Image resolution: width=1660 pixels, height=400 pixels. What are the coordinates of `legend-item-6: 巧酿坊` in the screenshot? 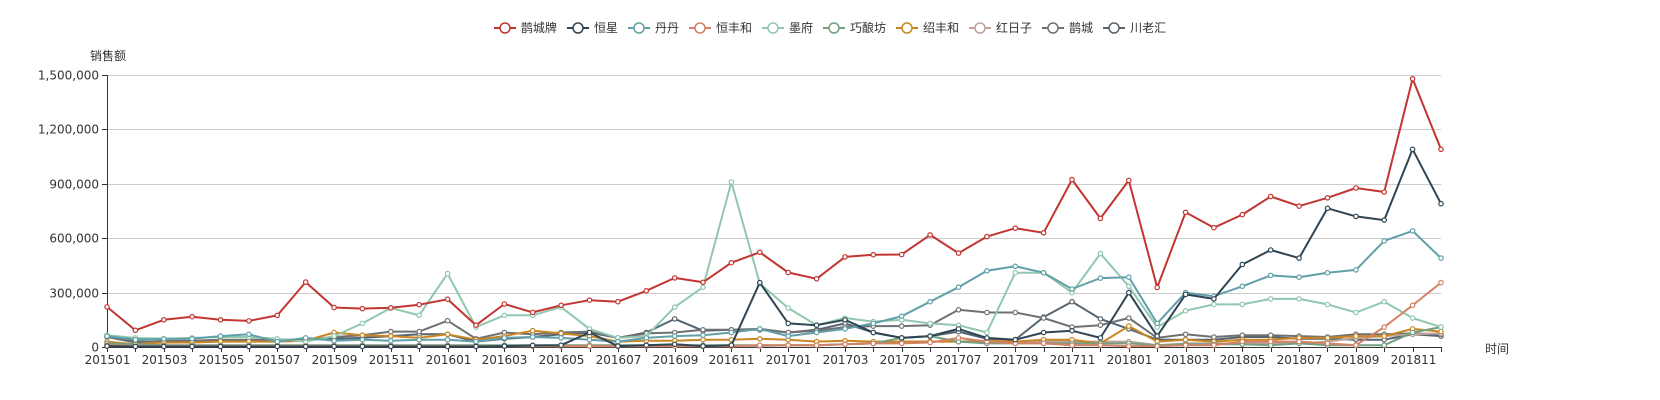 It's located at (854, 27).